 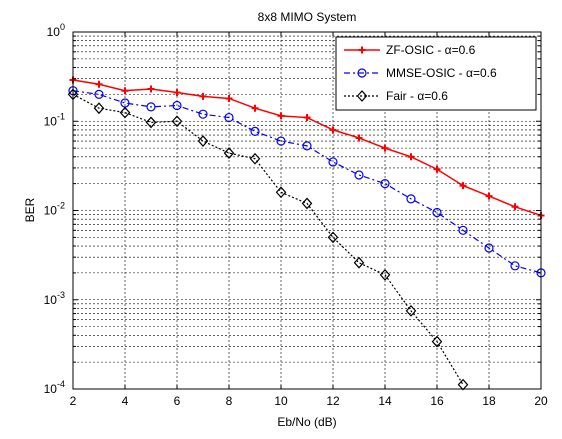 I want to click on legend-label: MMSE-OSIC - α=0.6, so click(x=441, y=73).